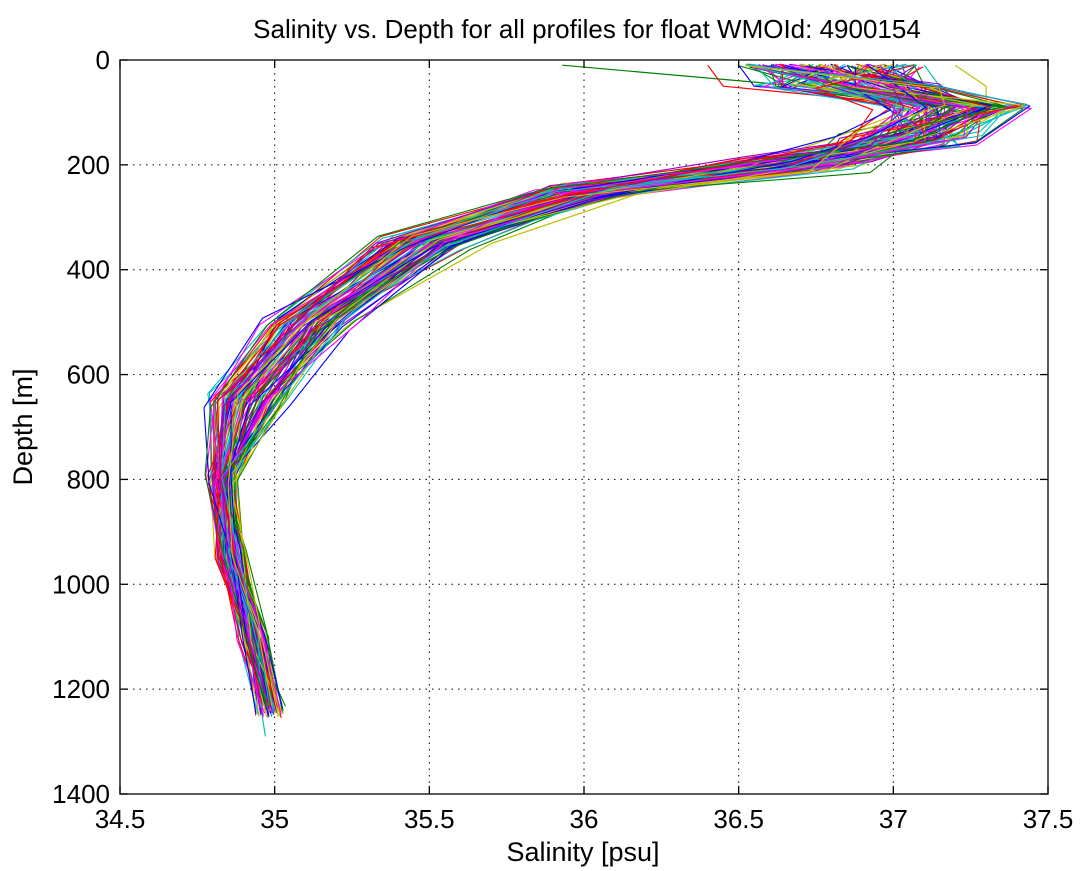 The image size is (1083, 871). What do you see at coordinates (738, 819) in the screenshot?
I see `x-tick-label: 36.5` at bounding box center [738, 819].